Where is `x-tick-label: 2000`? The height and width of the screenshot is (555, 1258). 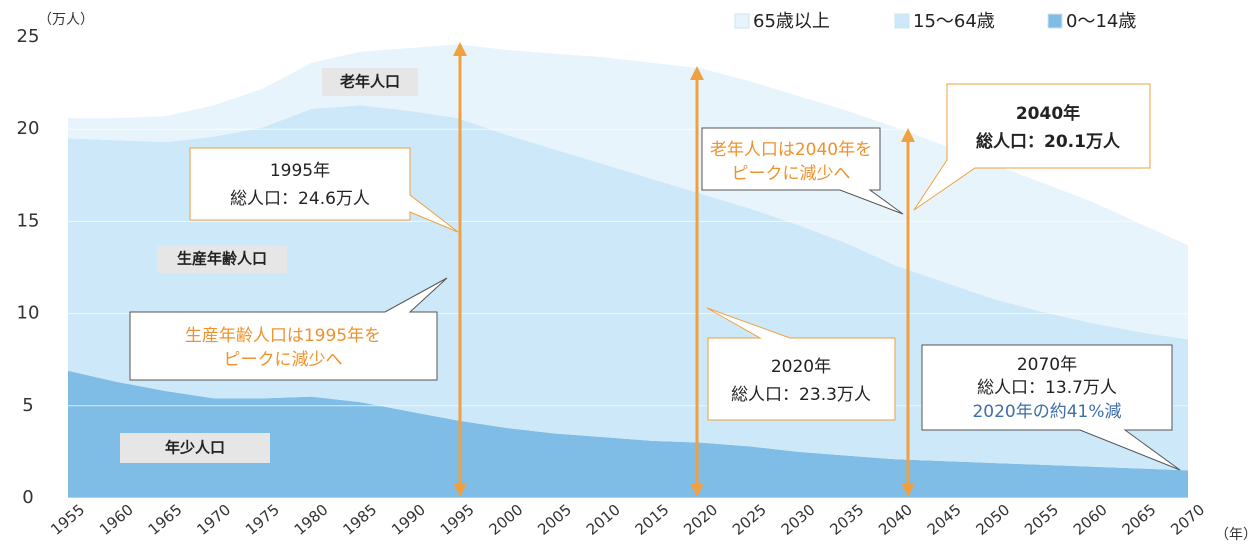 x-tick-label: 2000 is located at coordinates (506, 519).